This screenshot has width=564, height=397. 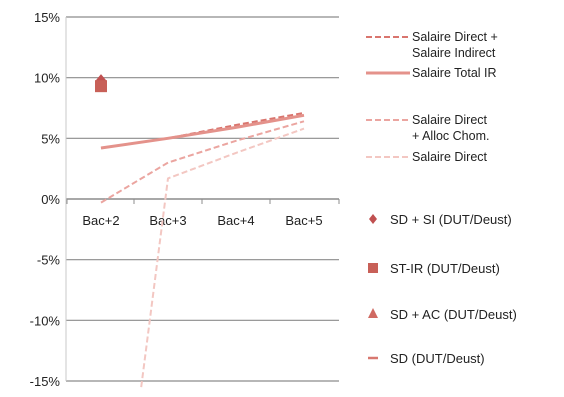 I want to click on marker-layer, so click(x=101, y=83).